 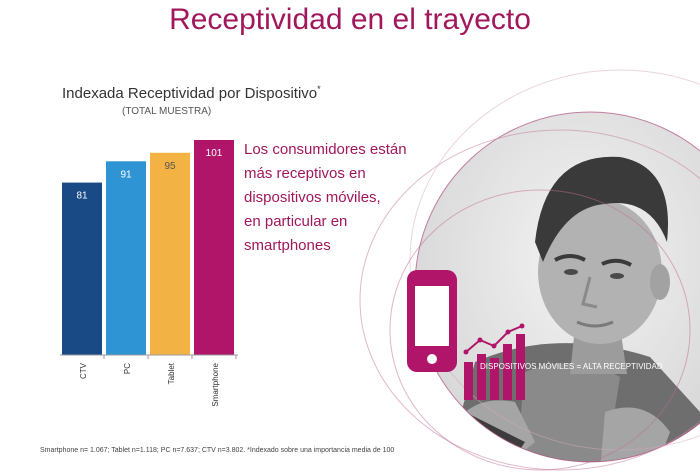 I want to click on bar-value-label: 95, so click(x=170, y=166).